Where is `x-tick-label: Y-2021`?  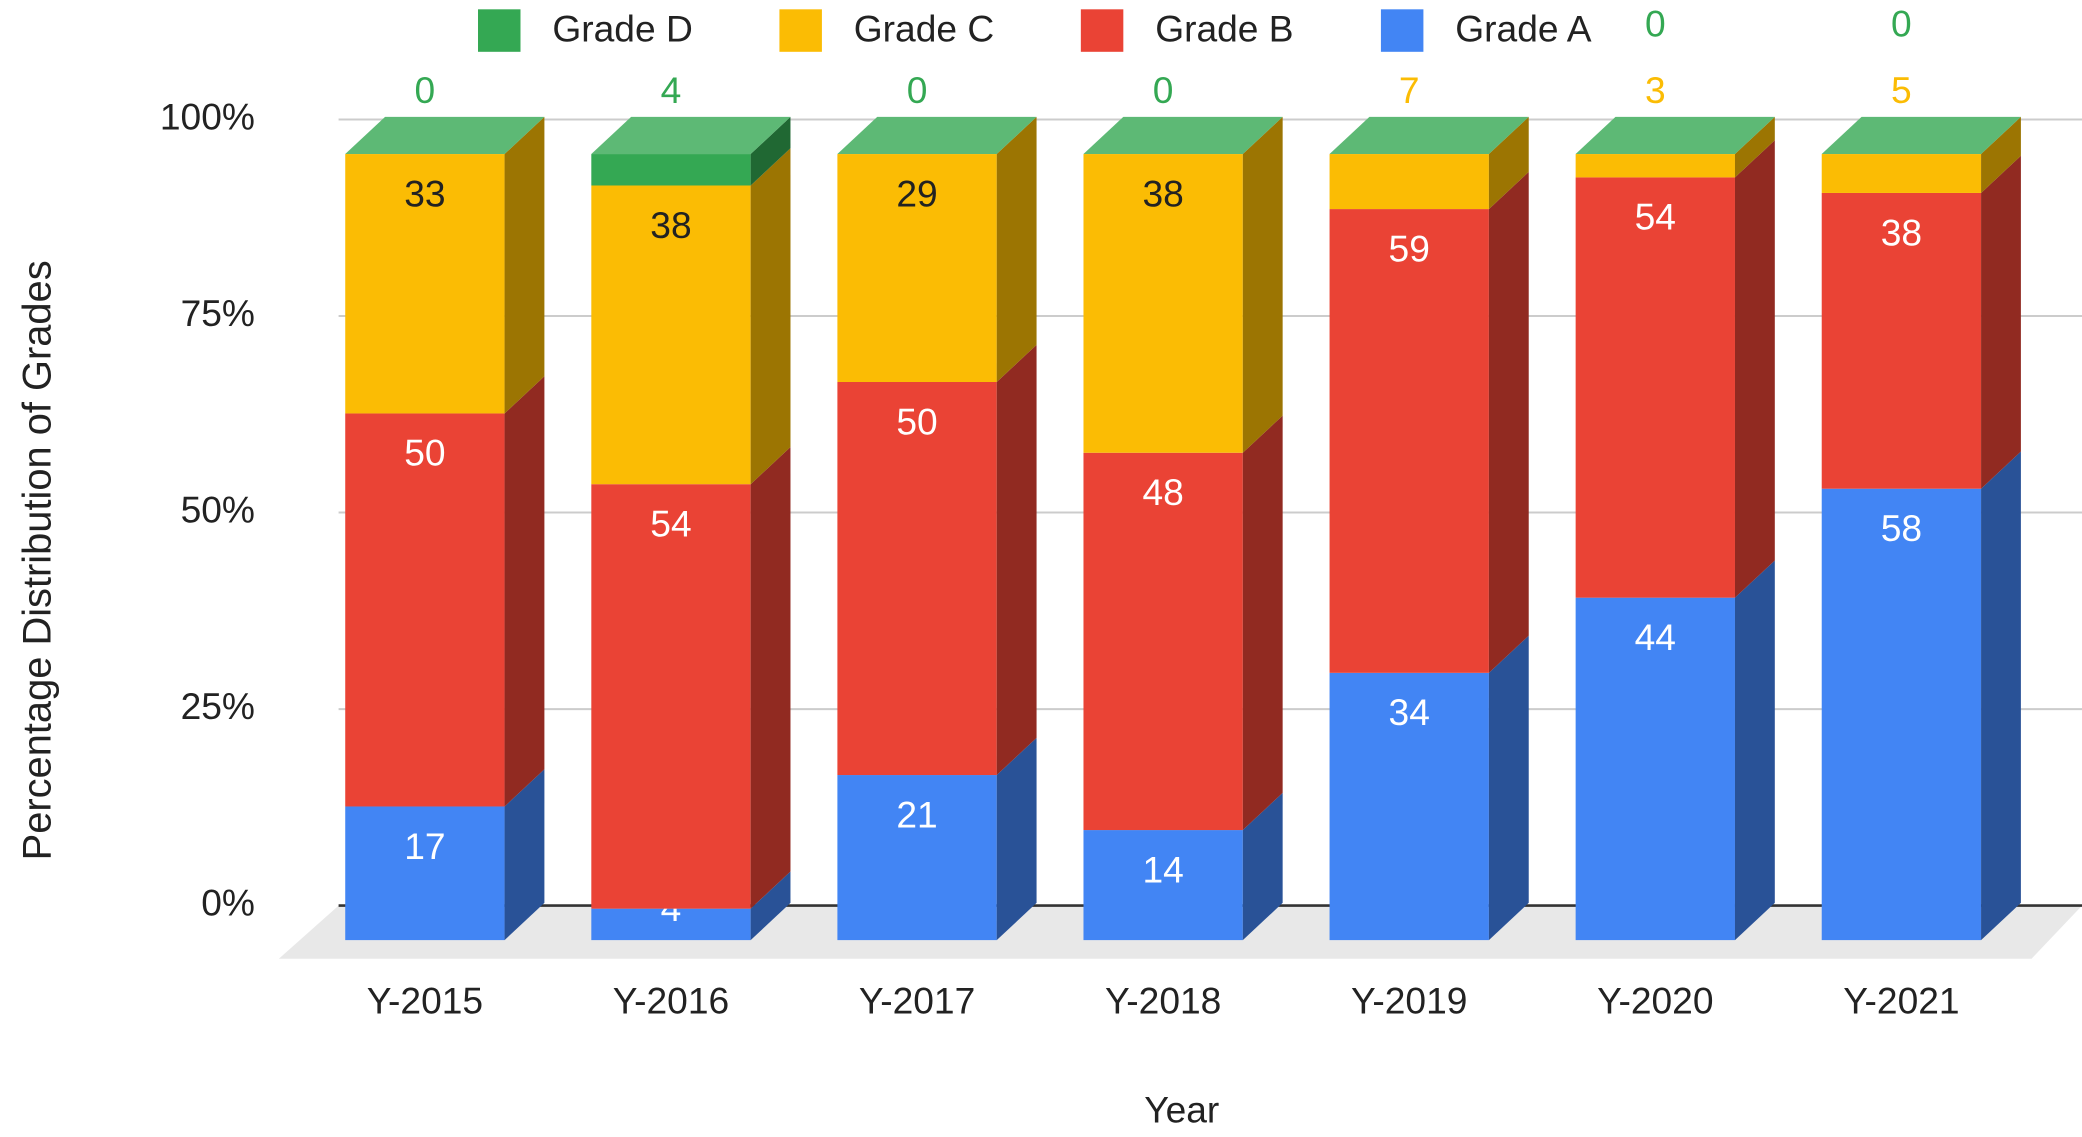 x-tick-label: Y-2021 is located at coordinates (1901, 1001).